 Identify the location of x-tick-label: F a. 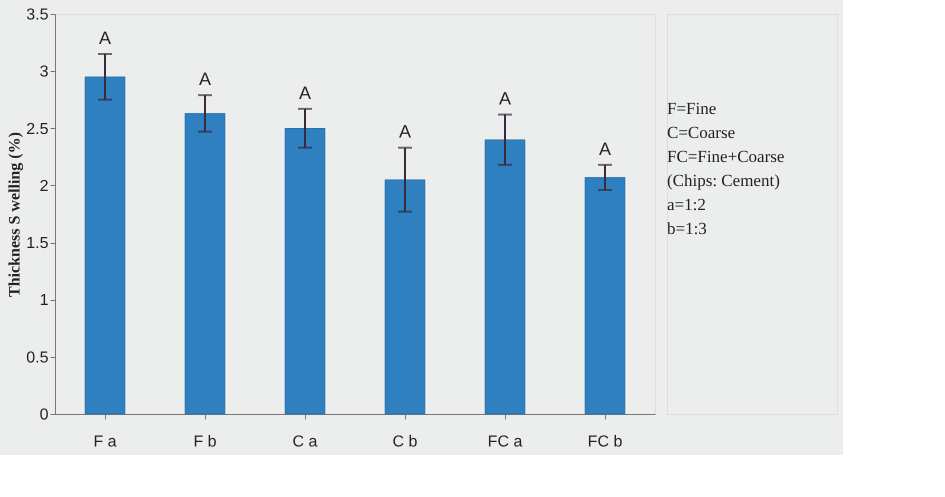
(105, 442).